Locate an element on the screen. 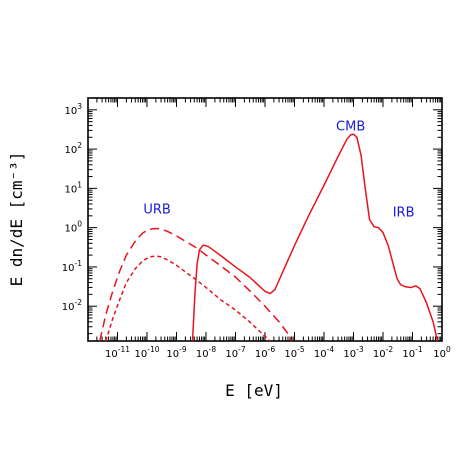  x-tick-label: 10⁻² is located at coordinates (383, 352).